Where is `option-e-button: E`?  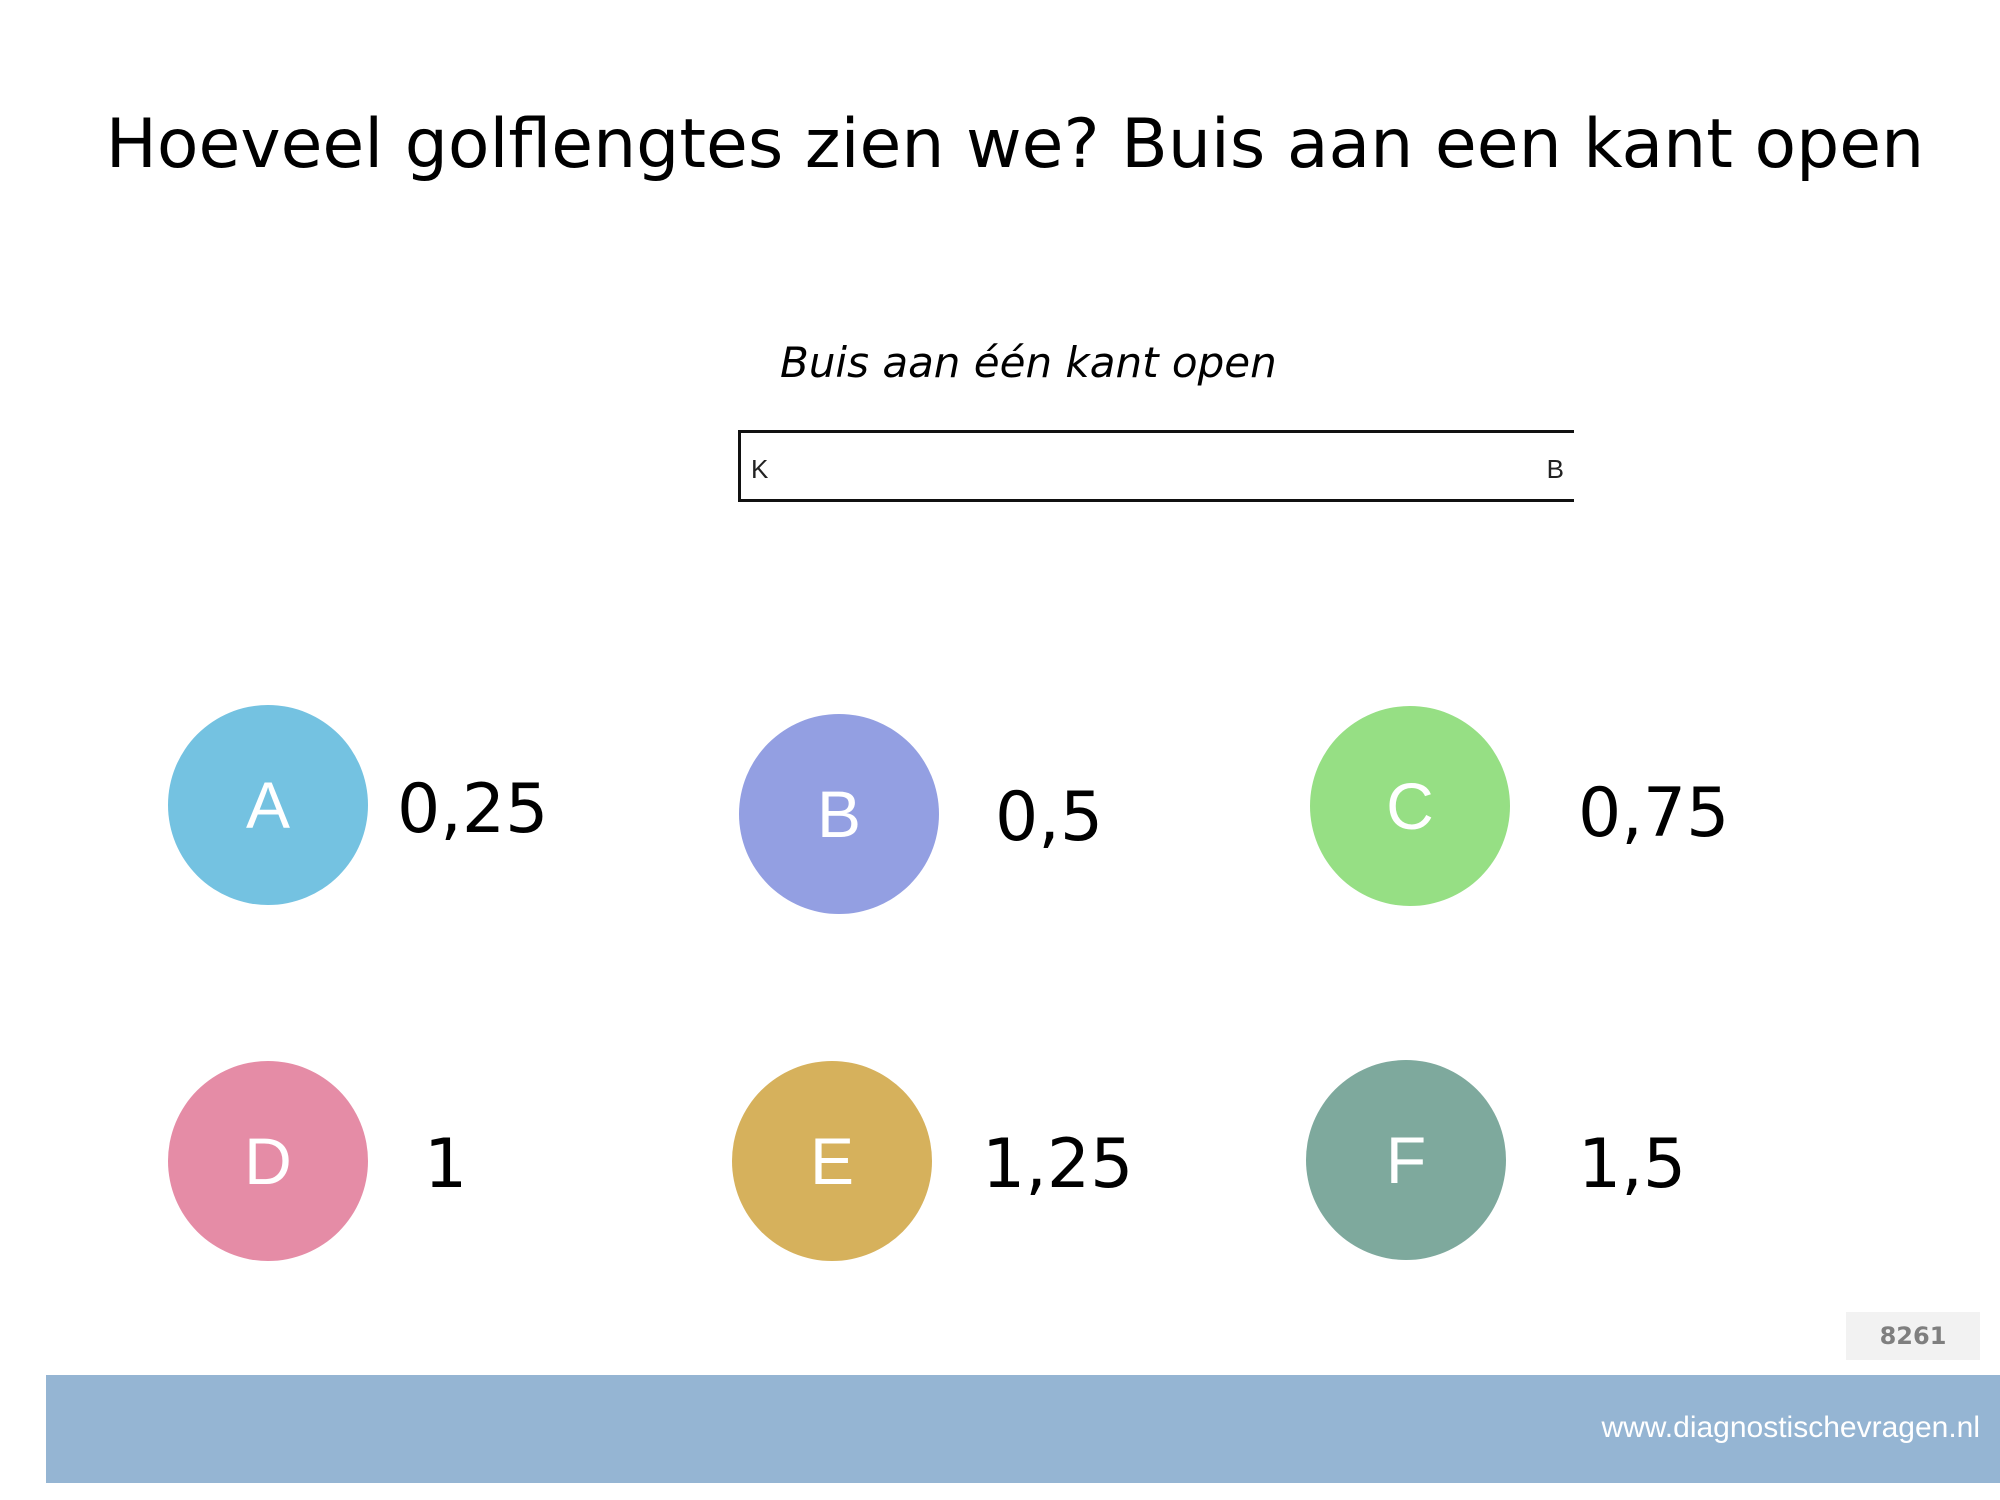 option-e-button: E is located at coordinates (832, 1161).